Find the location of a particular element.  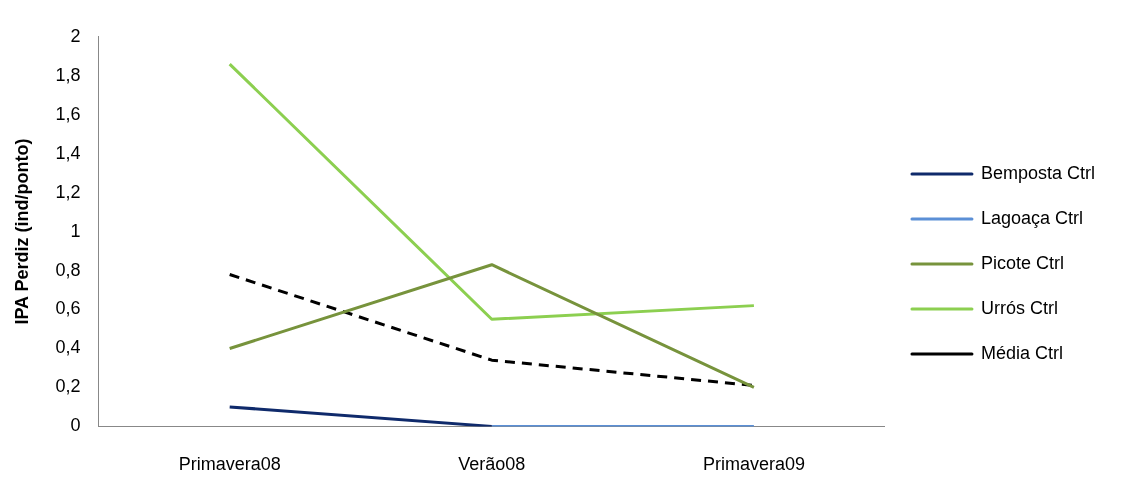

y-tick-label: 1 is located at coordinates (75, 230).